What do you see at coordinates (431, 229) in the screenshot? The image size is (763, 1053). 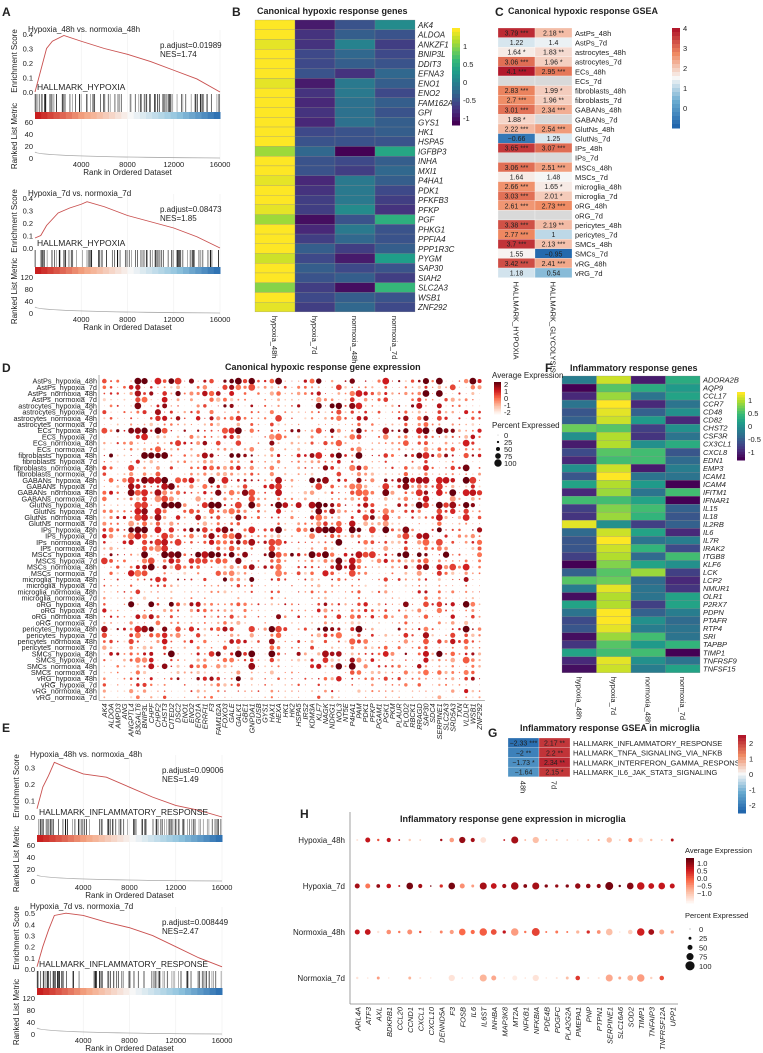 I see `row-label: PHKG1` at bounding box center [431, 229].